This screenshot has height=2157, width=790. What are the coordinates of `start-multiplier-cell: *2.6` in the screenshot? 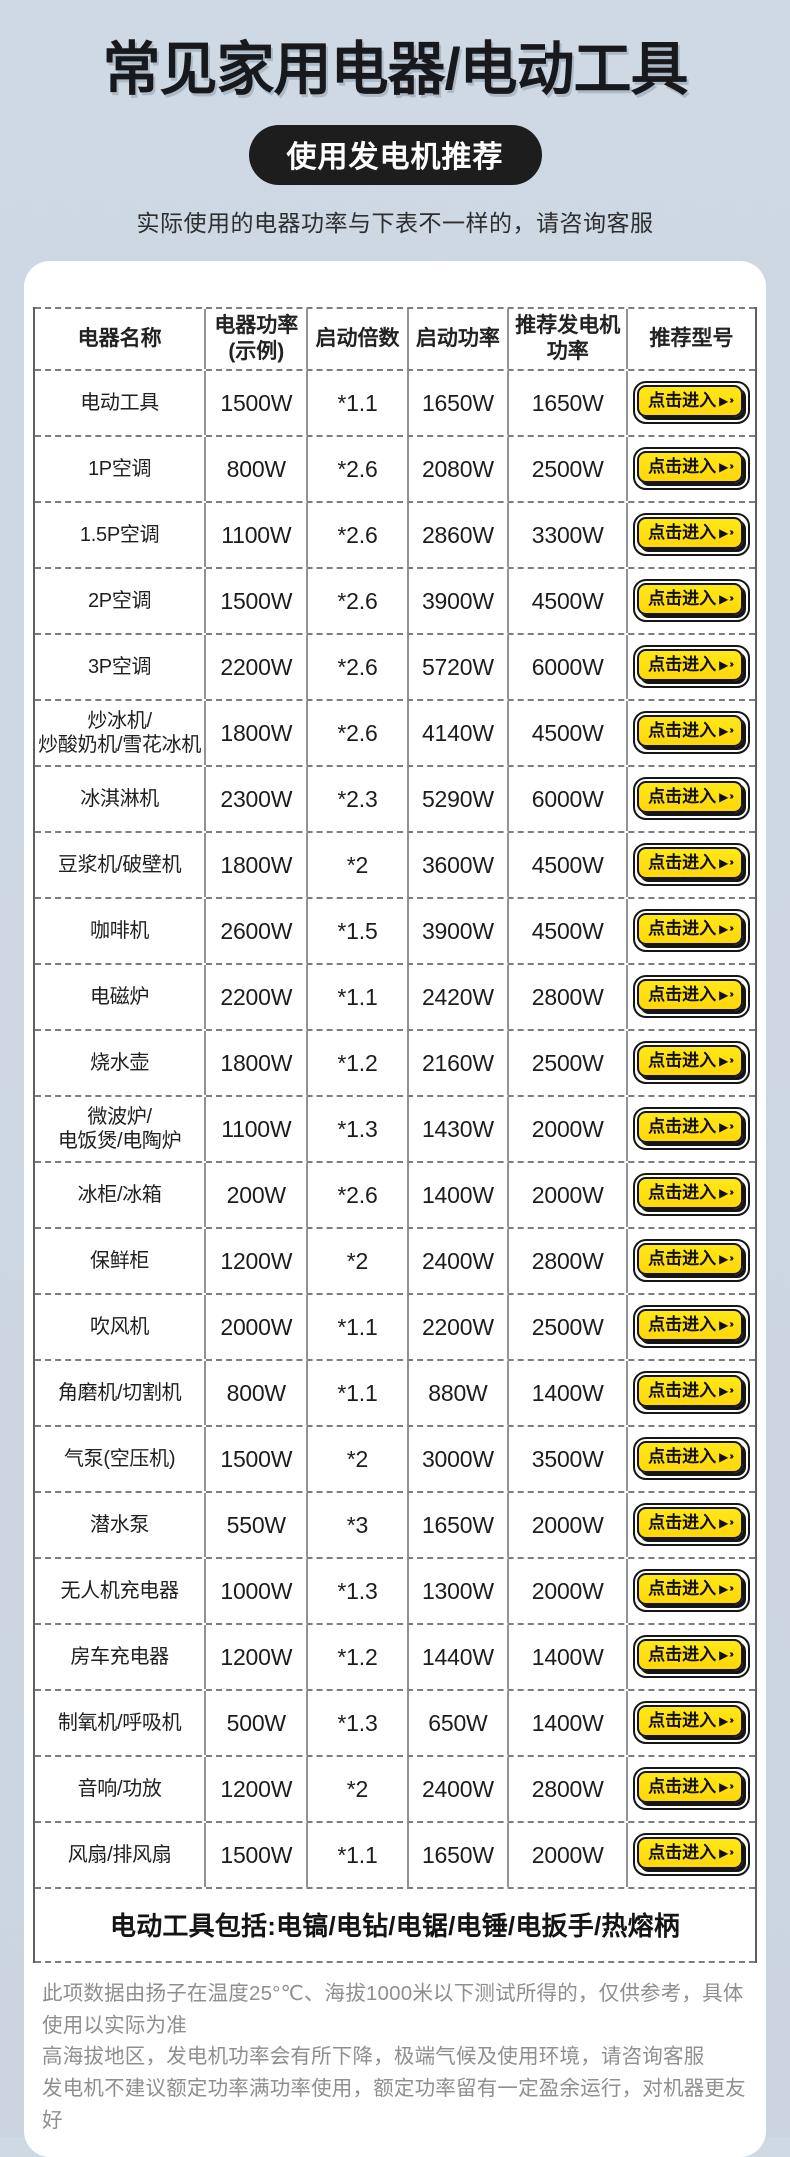 It's located at (356, 666).